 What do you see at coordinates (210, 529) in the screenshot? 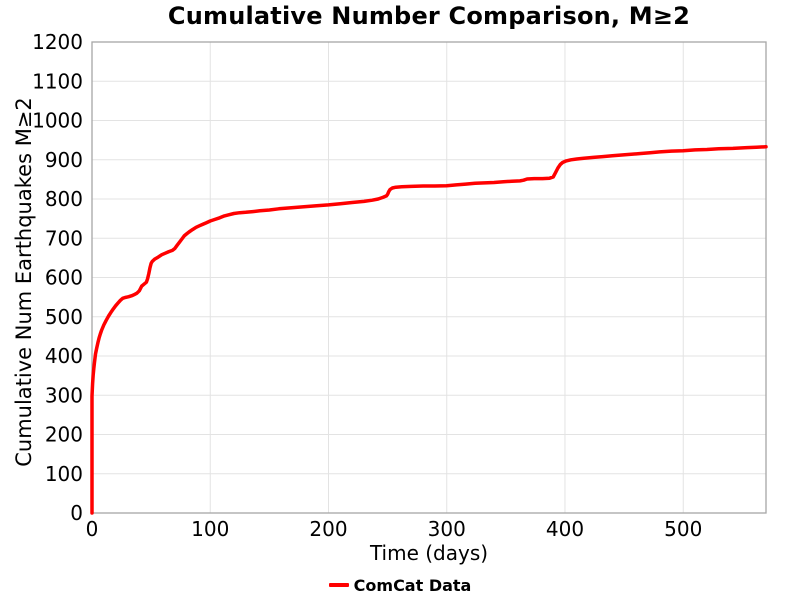
I see `x-tick-label: 100` at bounding box center [210, 529].